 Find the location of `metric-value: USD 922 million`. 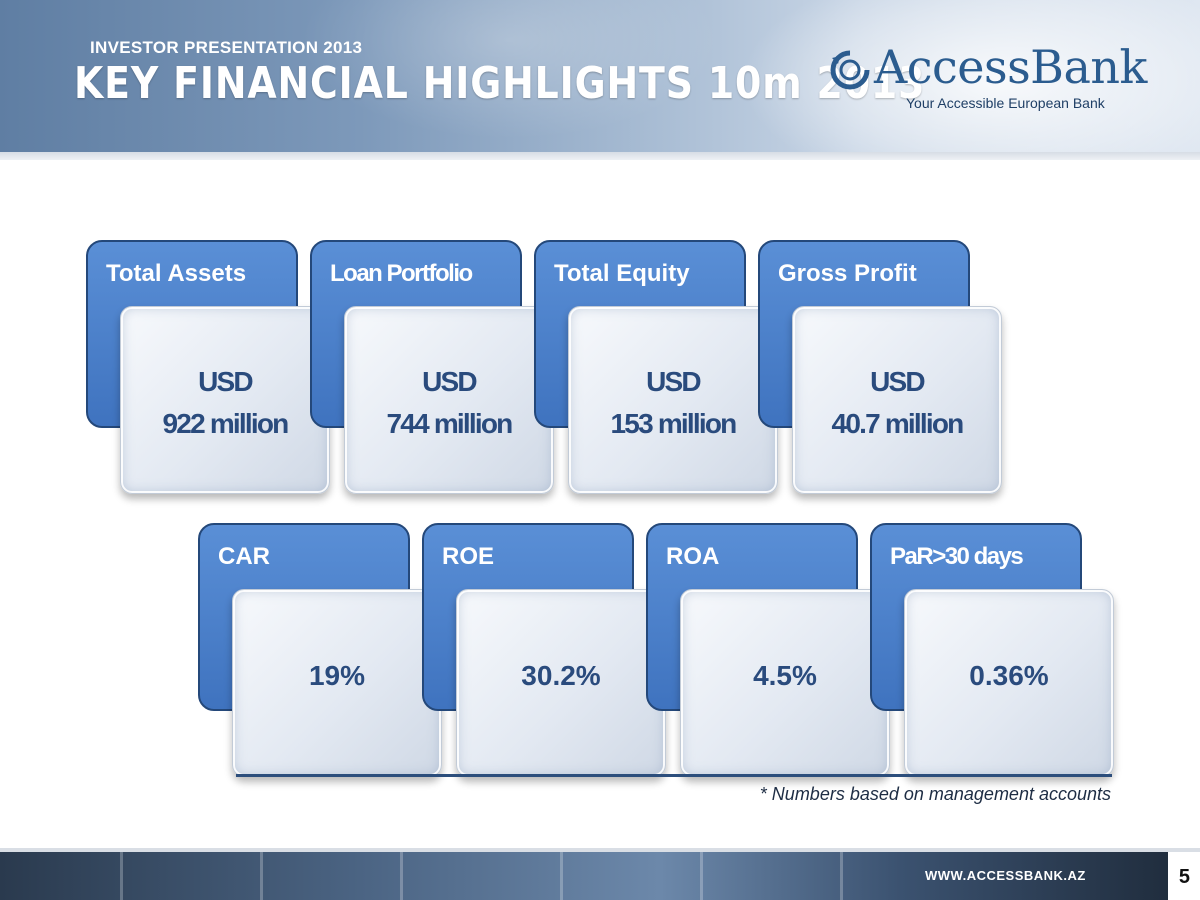

metric-value: USD 922 million is located at coordinates (225, 403).